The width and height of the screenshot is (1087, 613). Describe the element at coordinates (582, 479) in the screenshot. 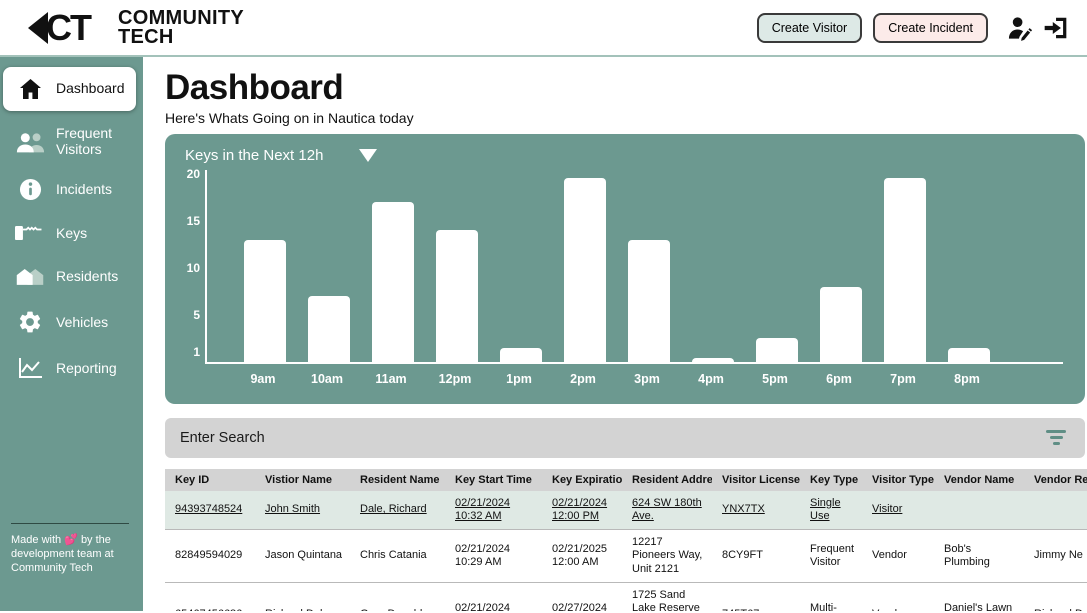

I see `column-header-key-expiration: Key Expiration` at that location.